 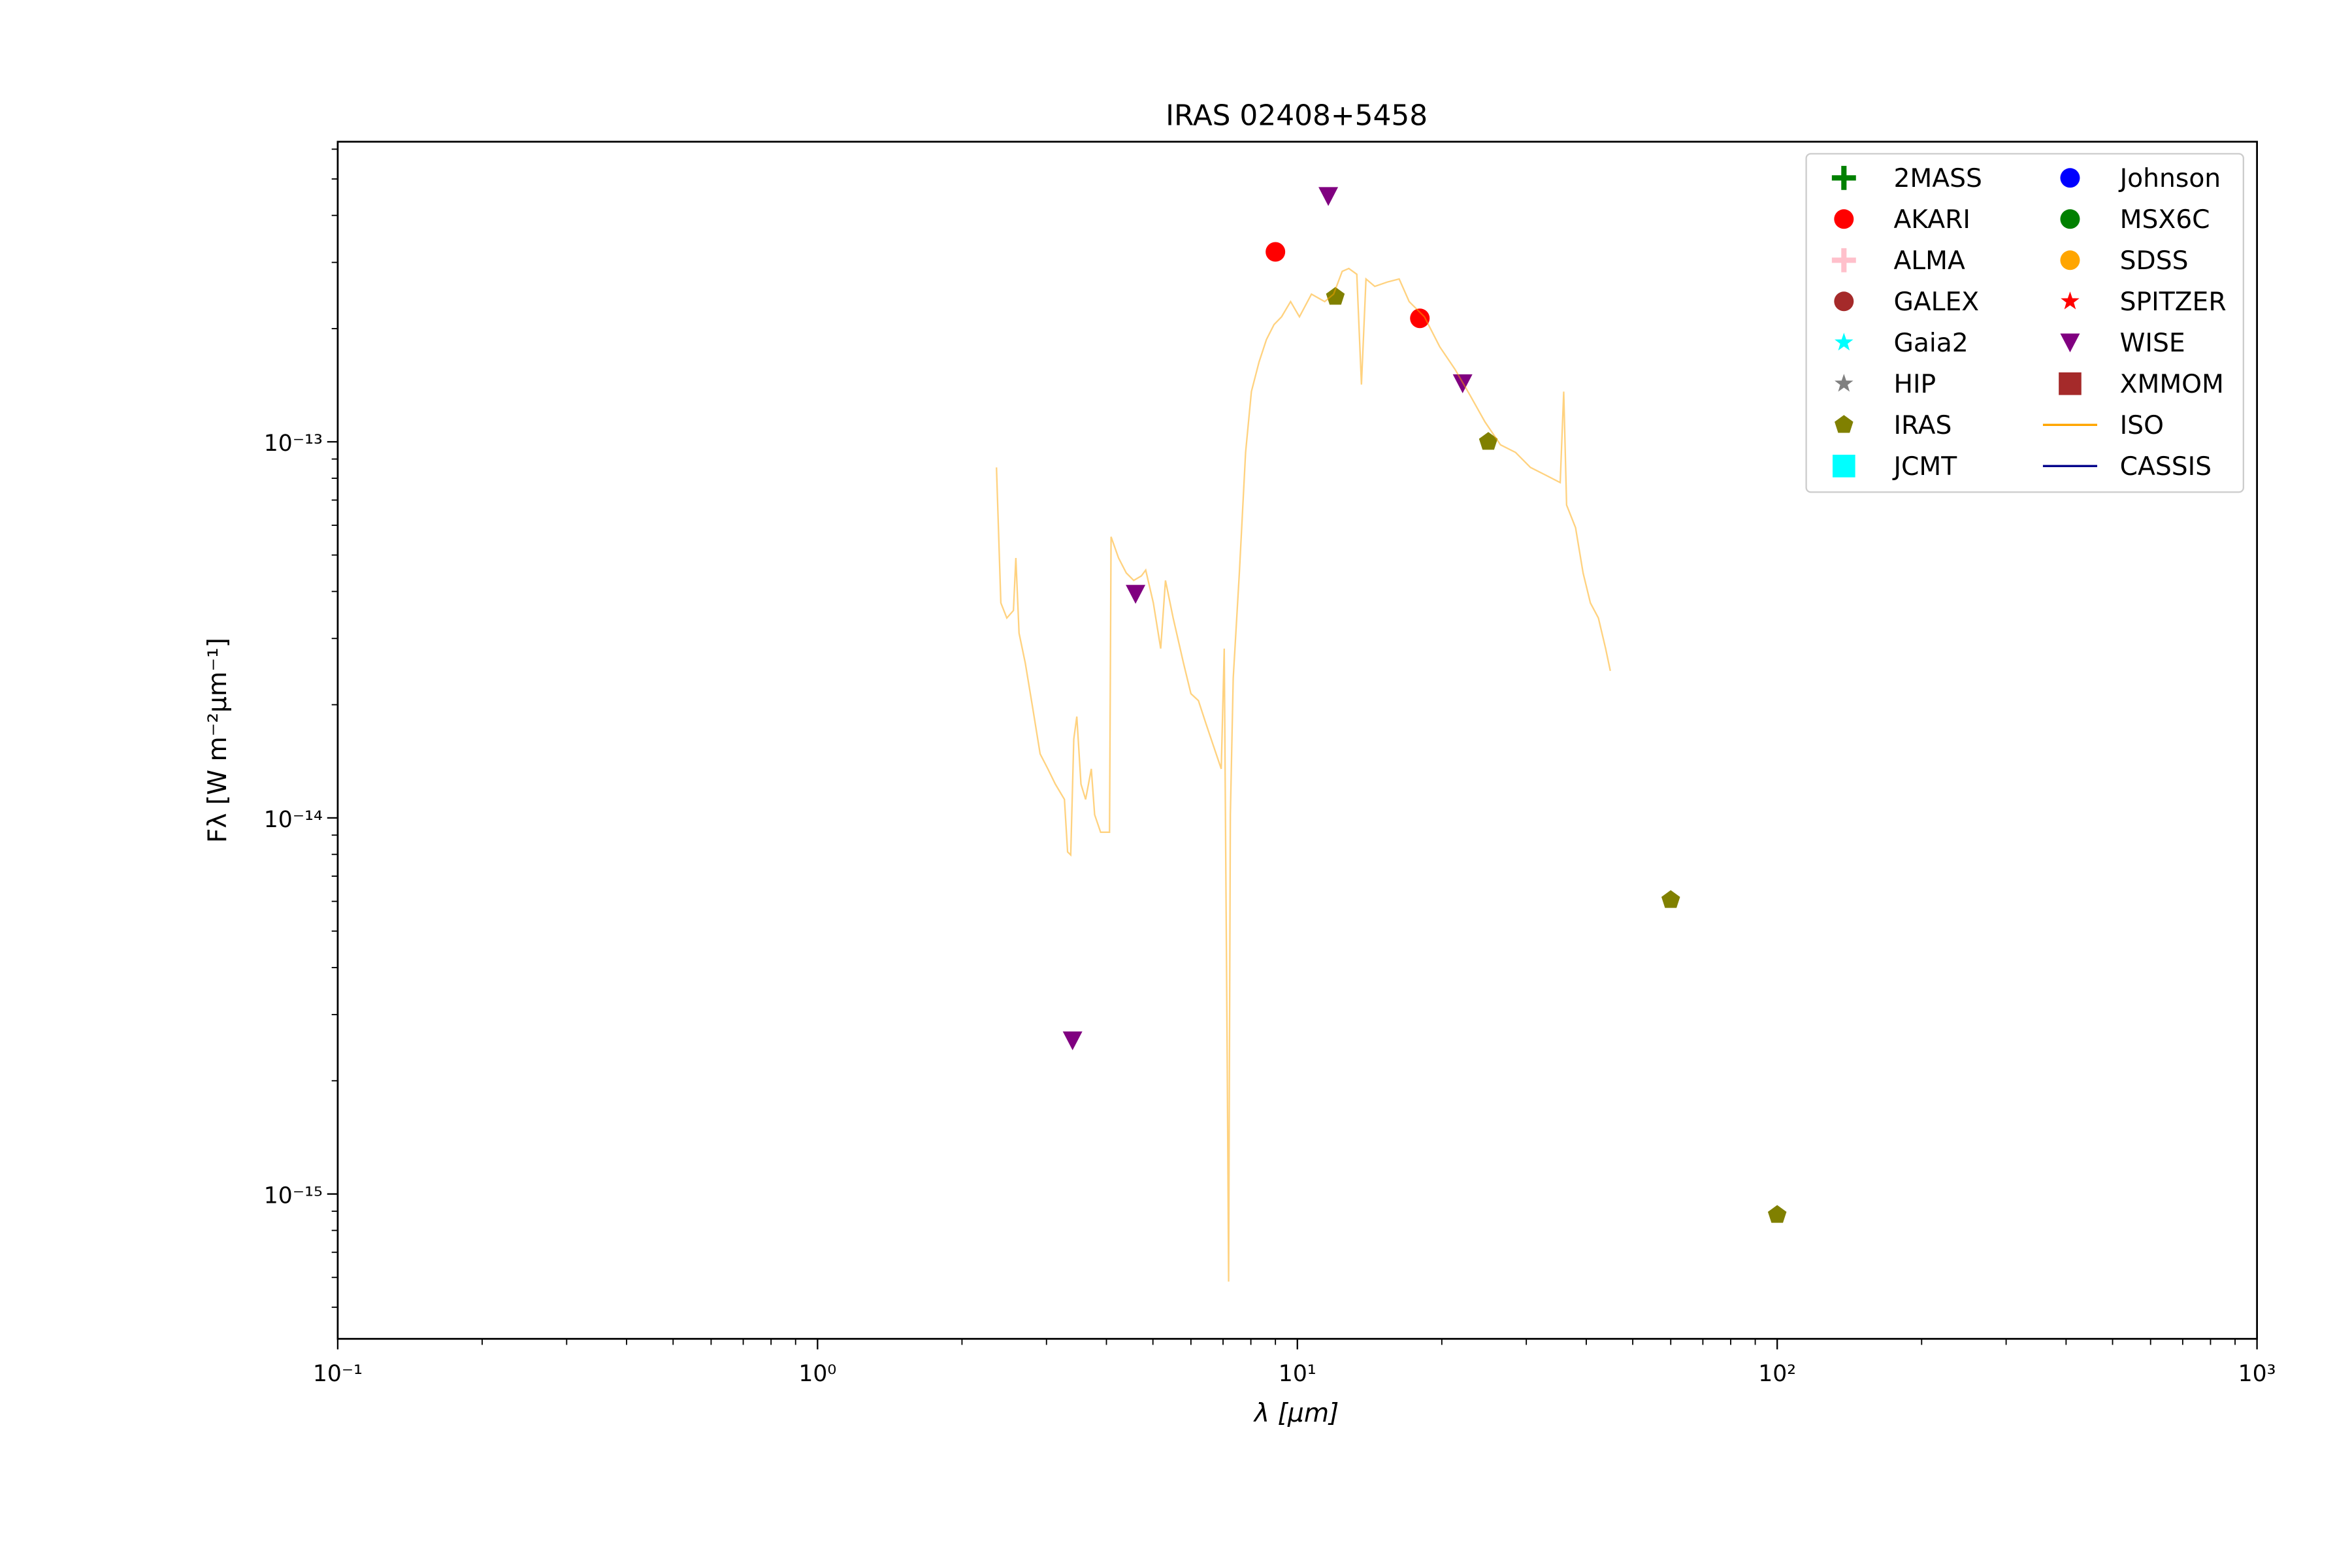 I want to click on legend-label: ALMA, so click(x=1929, y=261).